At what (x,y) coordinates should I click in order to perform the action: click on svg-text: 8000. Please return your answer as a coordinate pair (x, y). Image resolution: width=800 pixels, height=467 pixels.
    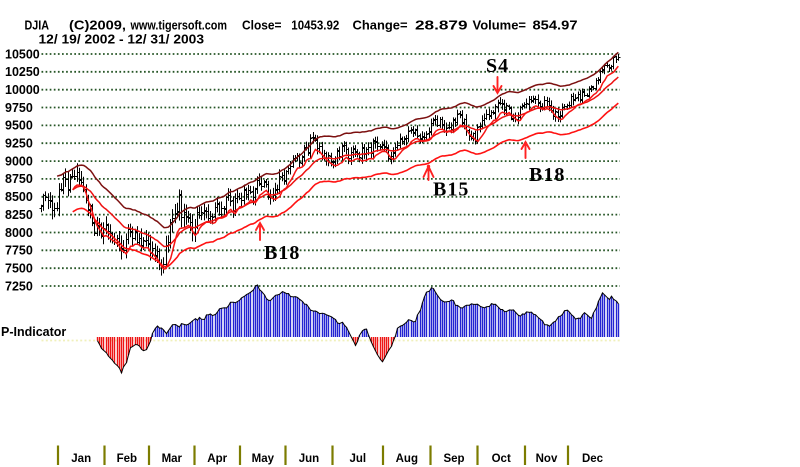
    Looking at the image, I should click on (19, 233).